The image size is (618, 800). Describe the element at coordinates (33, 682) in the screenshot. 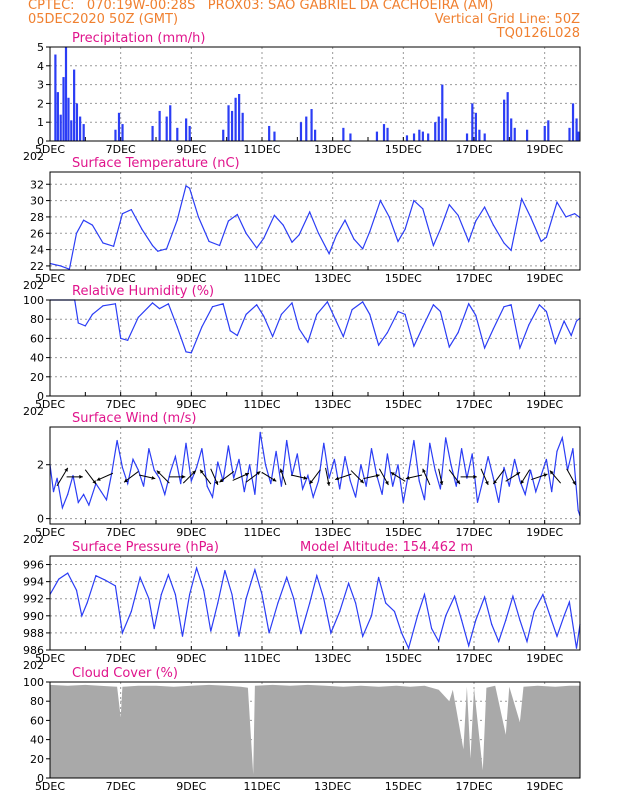

I see `y-tick-label: 100` at that location.